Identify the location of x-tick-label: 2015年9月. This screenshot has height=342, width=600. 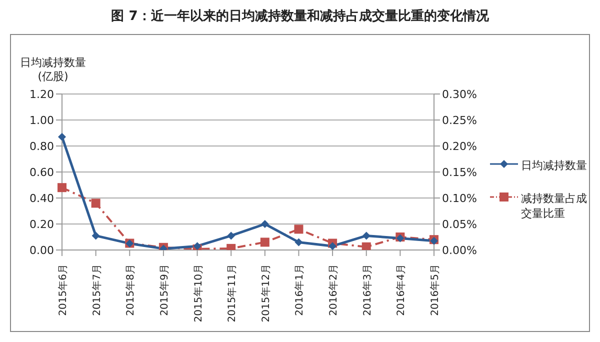
(164, 290).